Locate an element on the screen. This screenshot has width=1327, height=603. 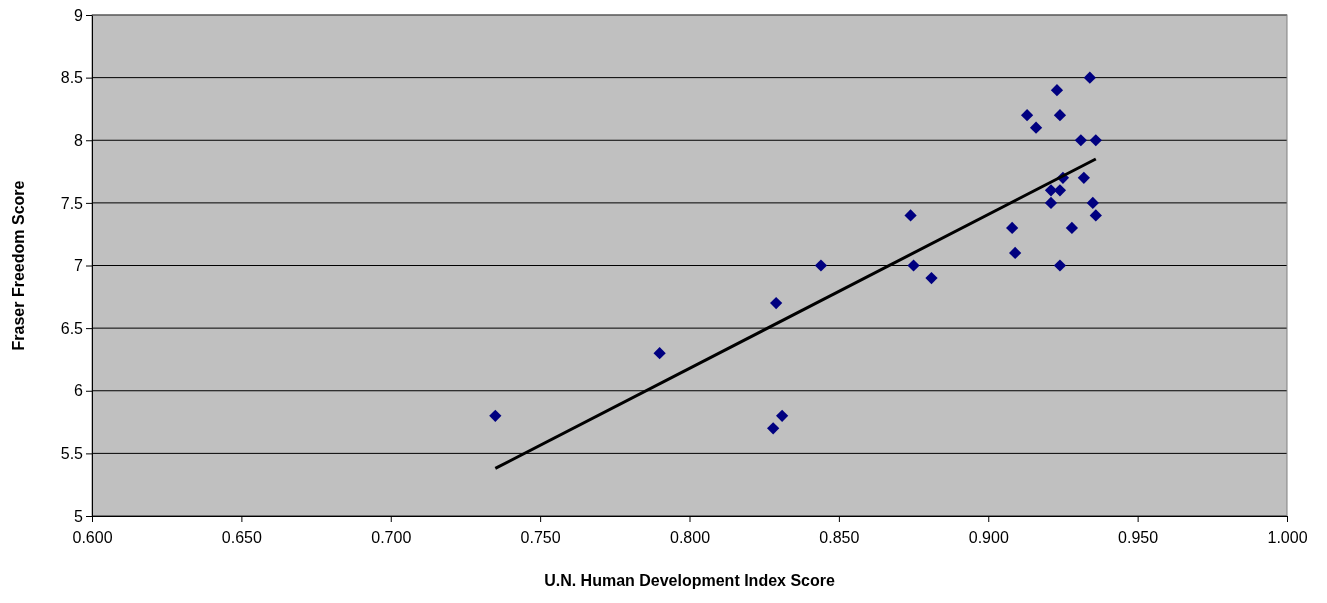
y-tick-label: 7 is located at coordinates (79, 266).